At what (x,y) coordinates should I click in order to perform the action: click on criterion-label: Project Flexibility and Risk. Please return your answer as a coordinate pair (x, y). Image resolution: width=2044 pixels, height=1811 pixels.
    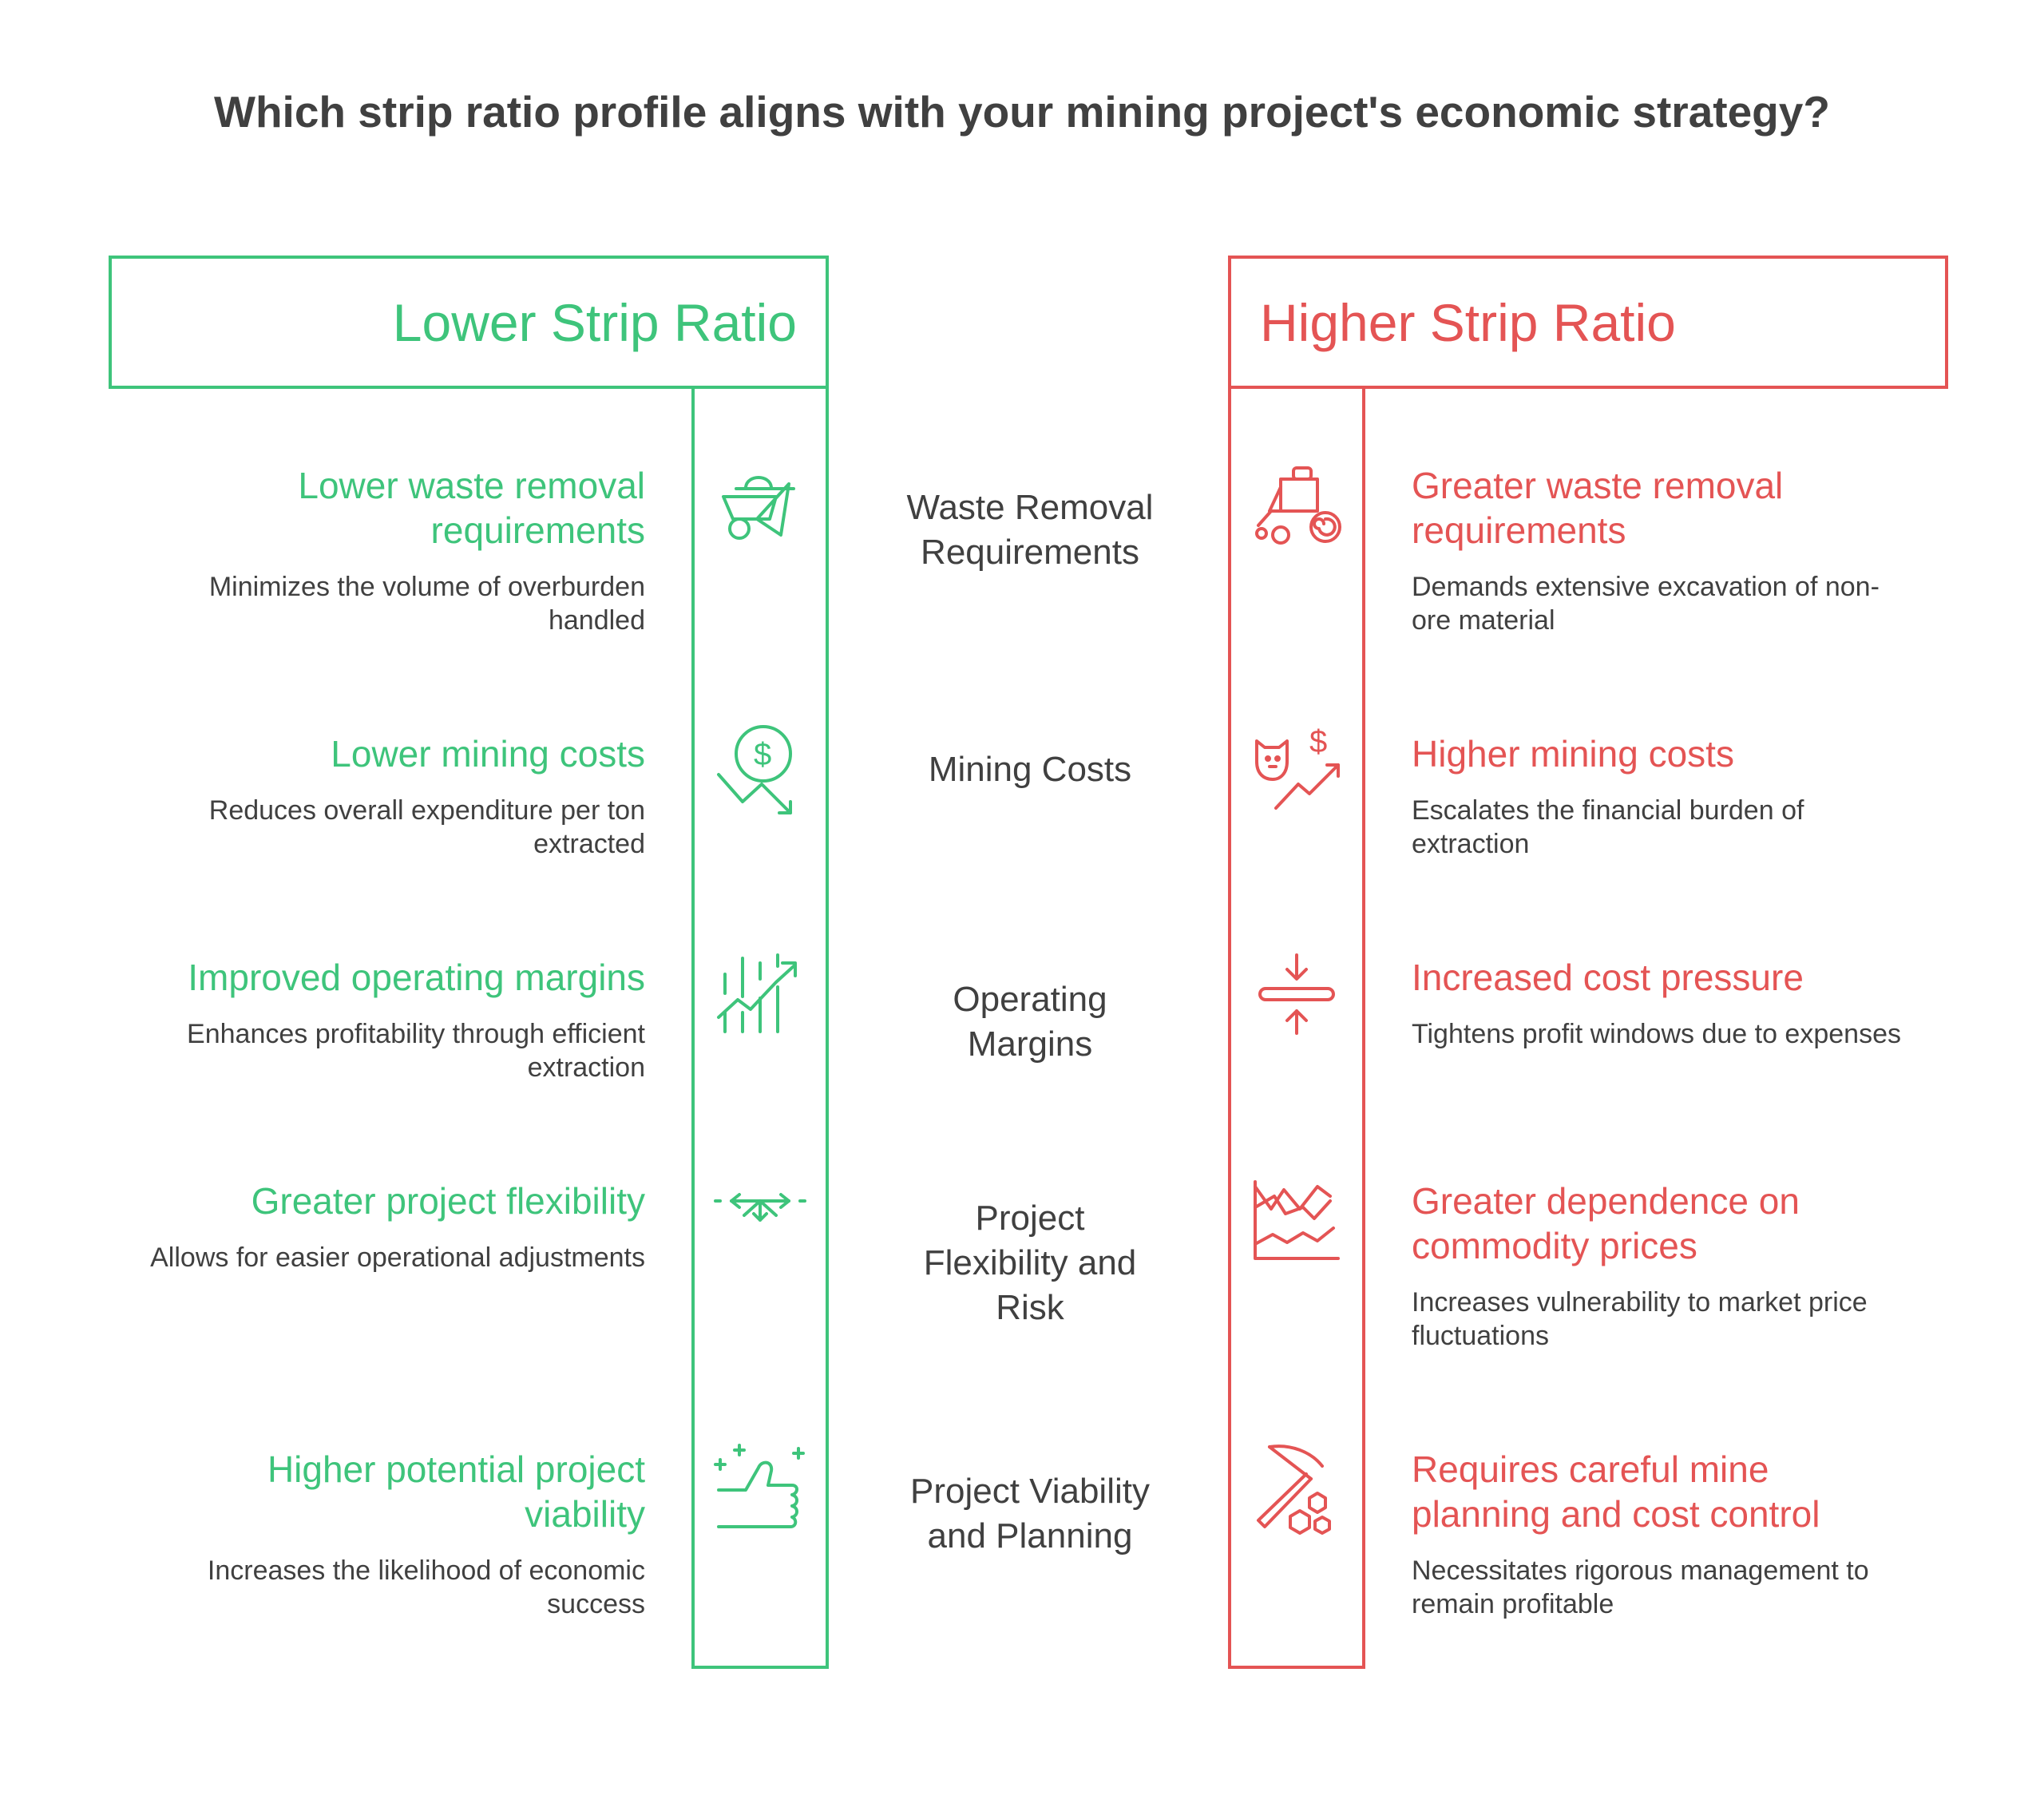
    Looking at the image, I should click on (1030, 1263).